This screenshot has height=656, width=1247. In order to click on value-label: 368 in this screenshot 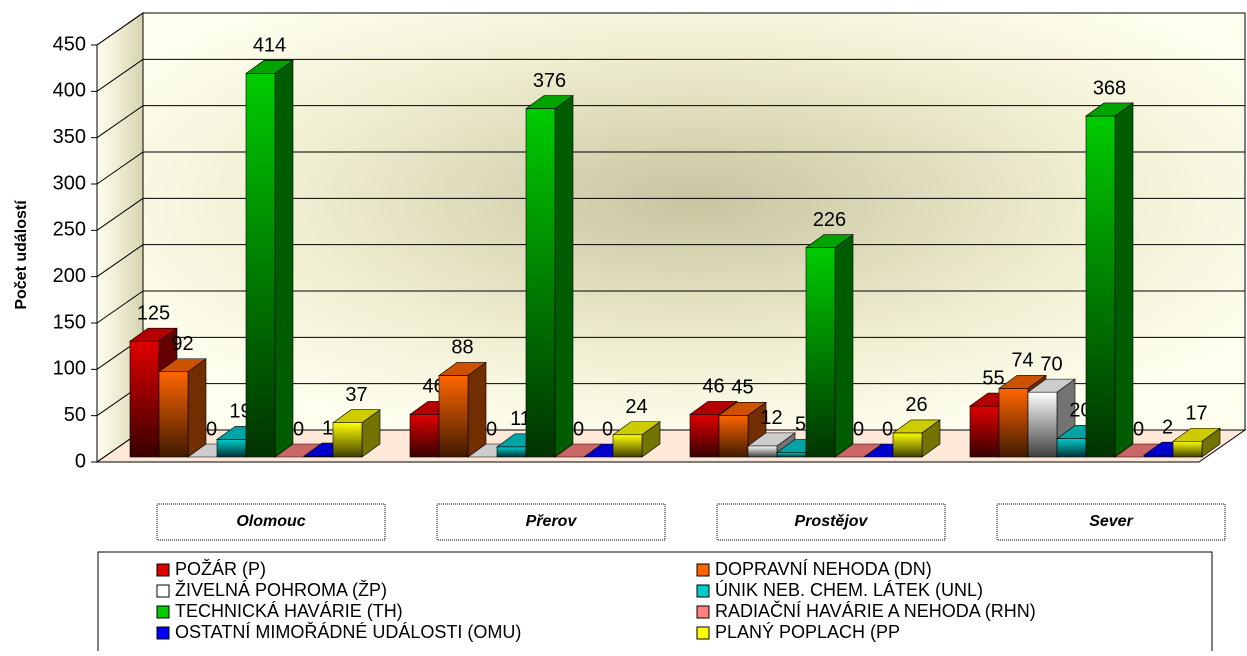, I will do `click(1109, 88)`.